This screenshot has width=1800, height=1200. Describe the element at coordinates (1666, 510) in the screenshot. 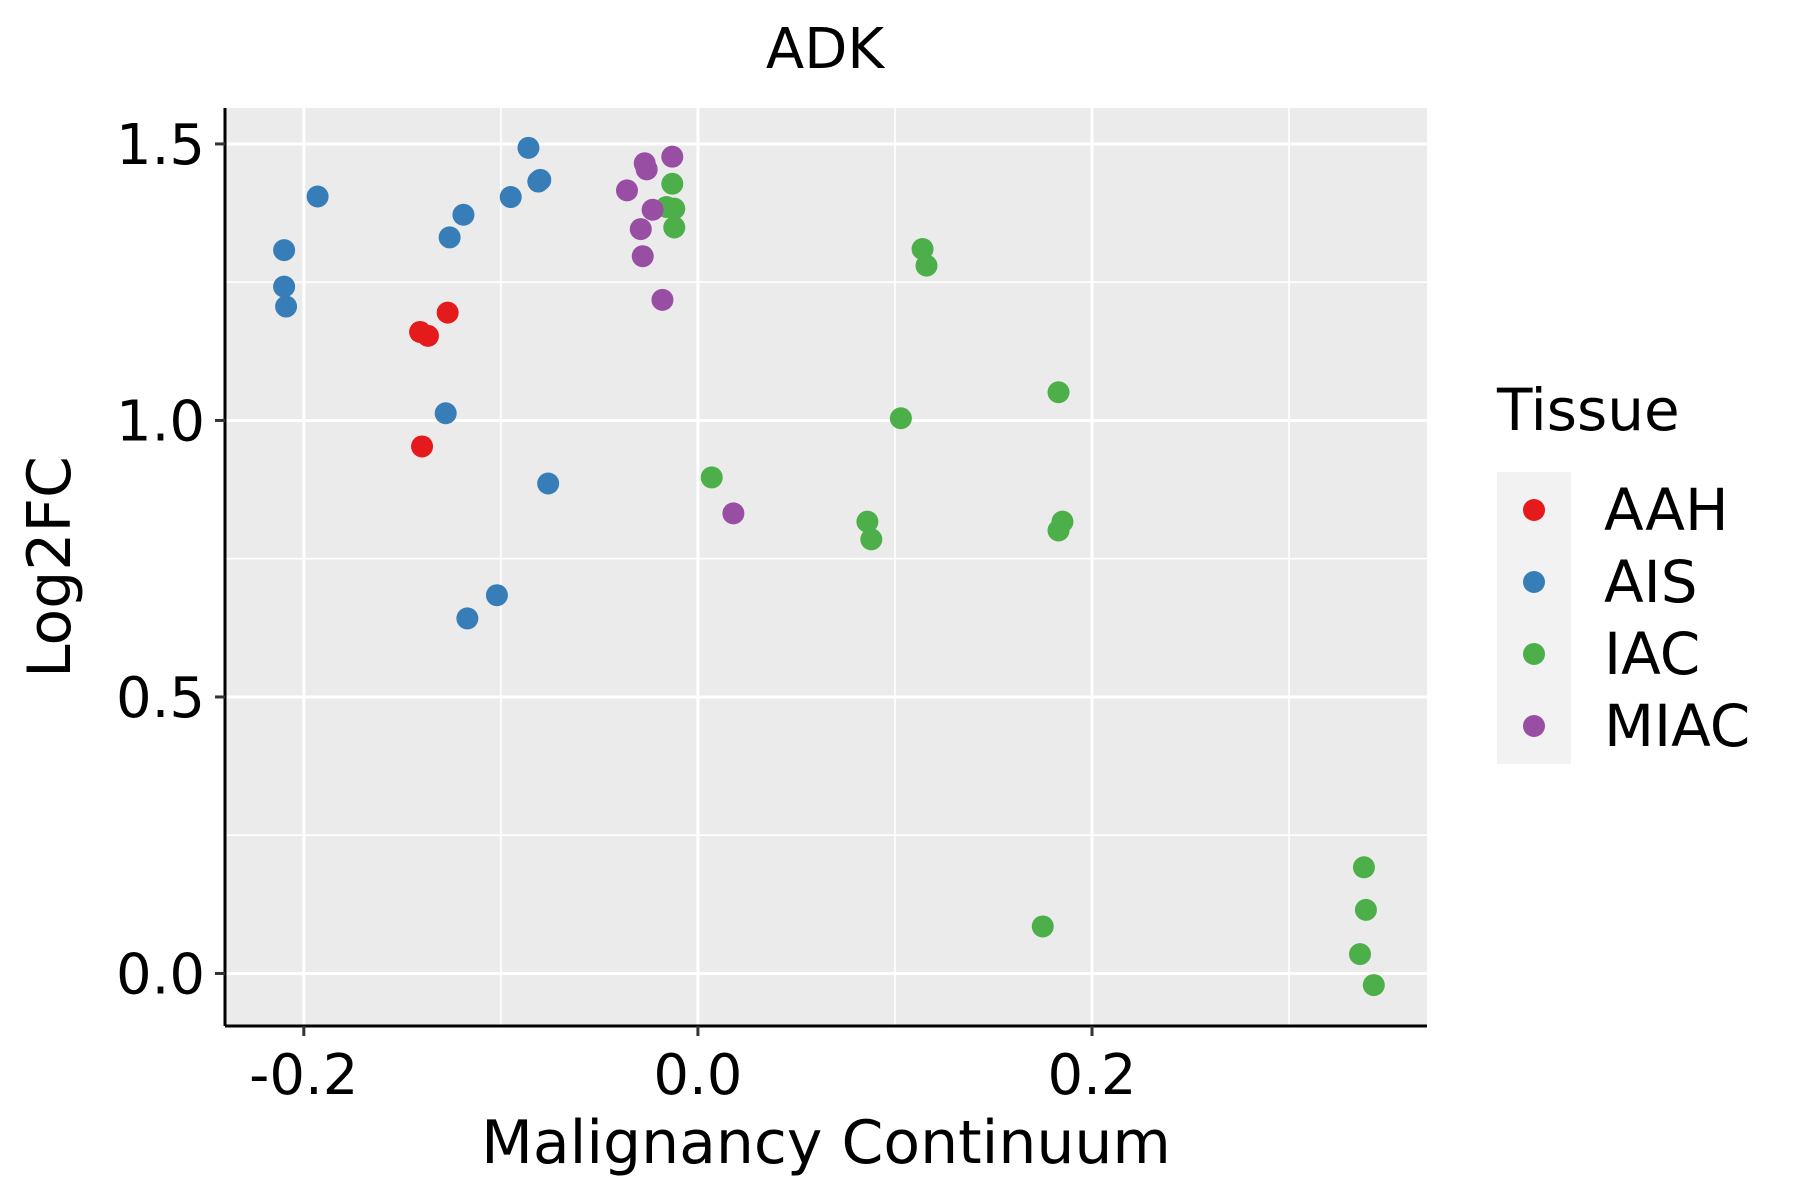

I see `legend-label-aah: AAH` at that location.